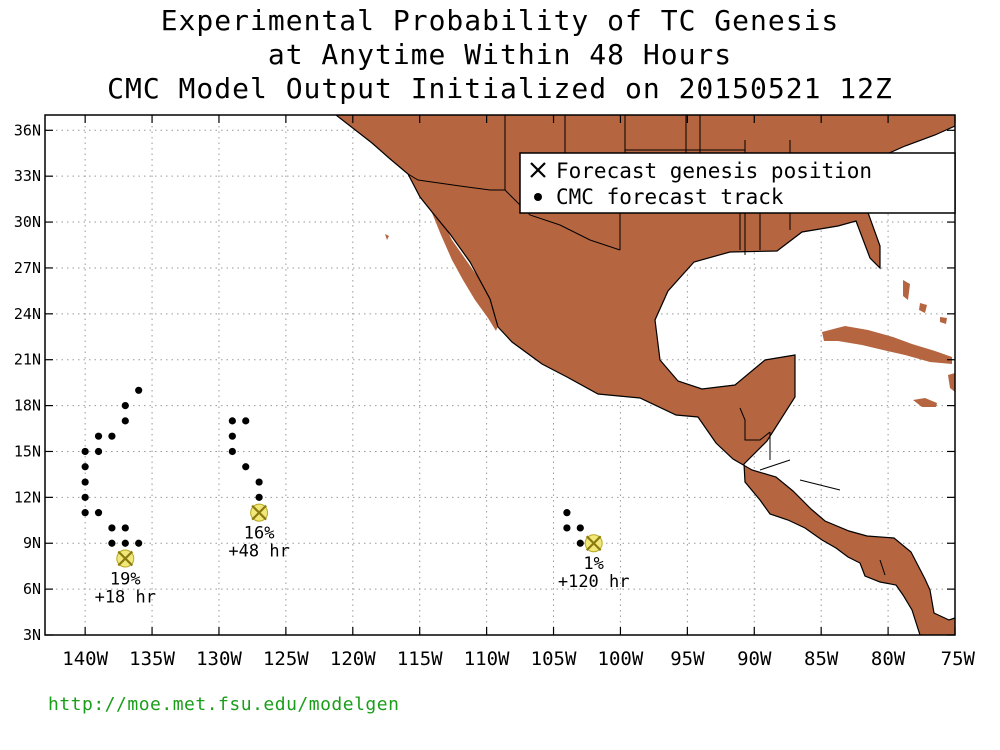  Describe the element at coordinates (259, 534) in the screenshot. I see `genesis-probability: 16%` at that location.